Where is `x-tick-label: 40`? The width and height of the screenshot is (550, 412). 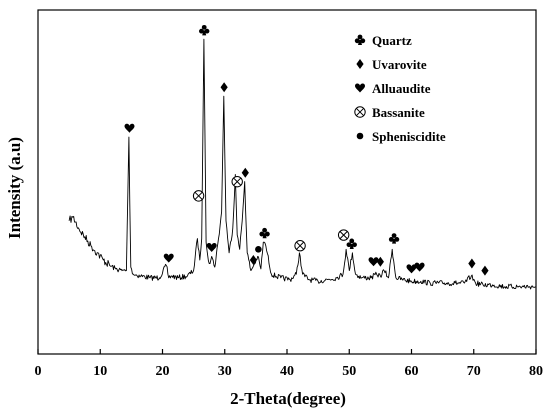 x-tick-label: 40 is located at coordinates (287, 371).